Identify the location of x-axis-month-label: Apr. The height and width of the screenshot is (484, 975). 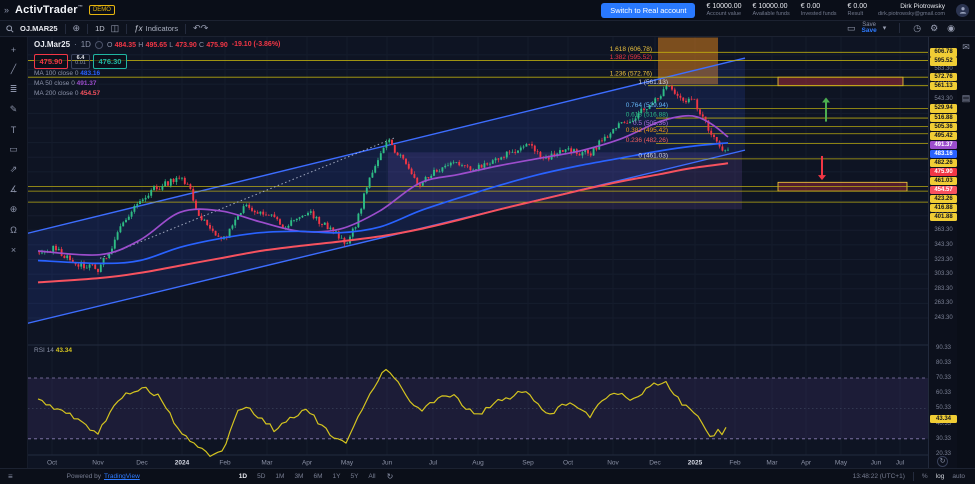
(806, 463).